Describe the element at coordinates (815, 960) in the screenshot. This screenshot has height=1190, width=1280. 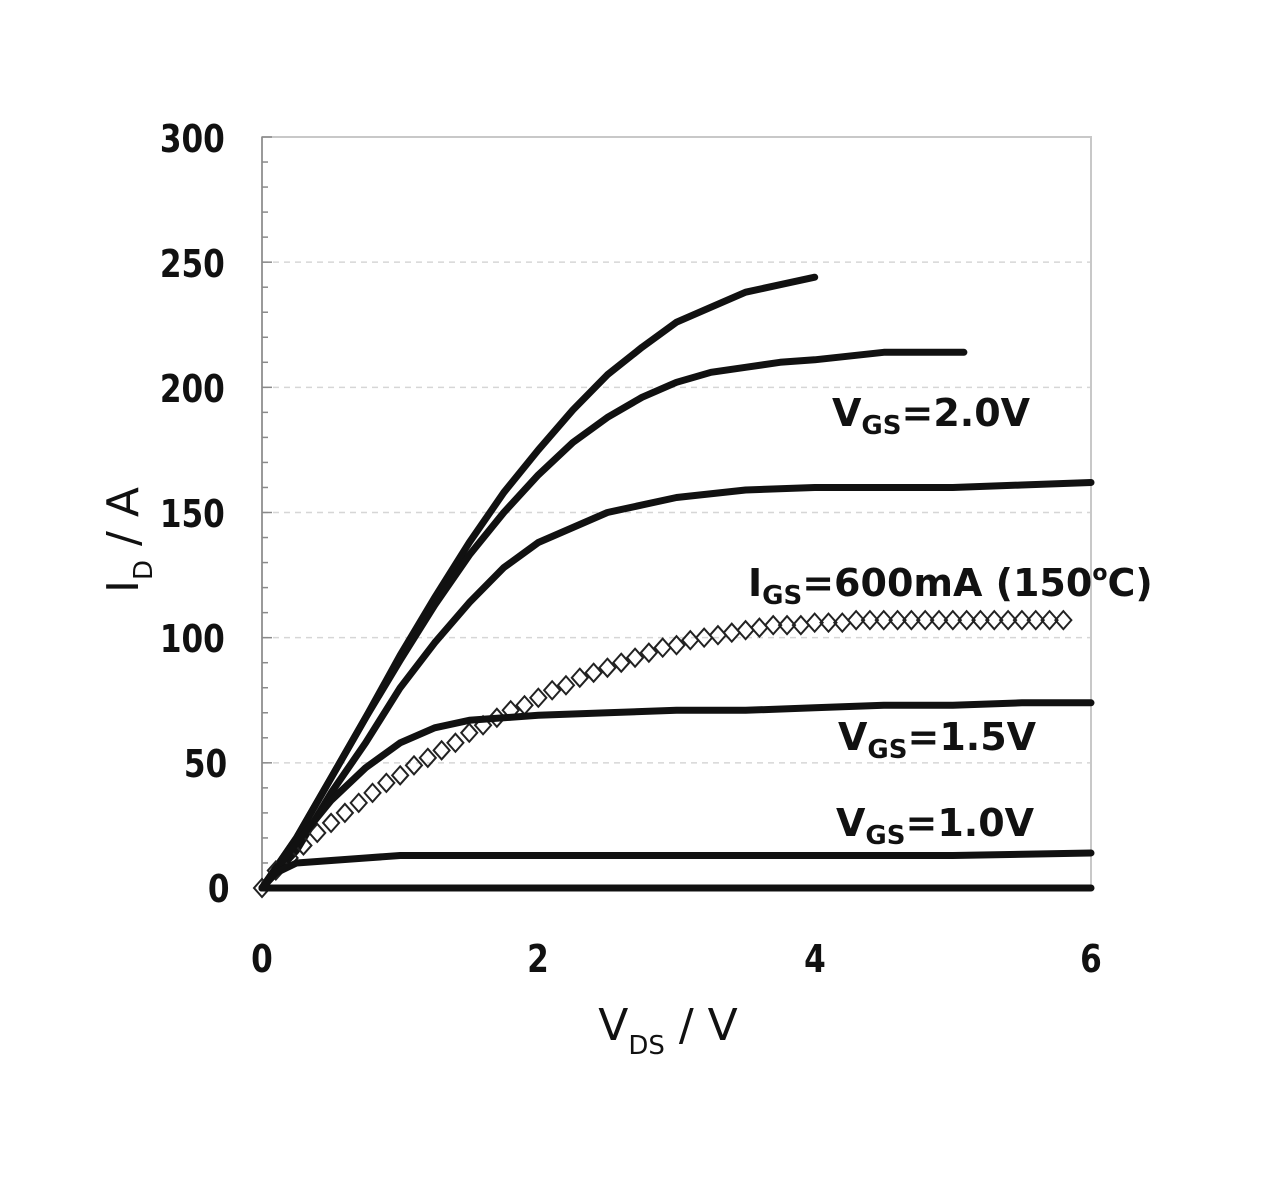
I see `x-tick-label: 4` at that location.